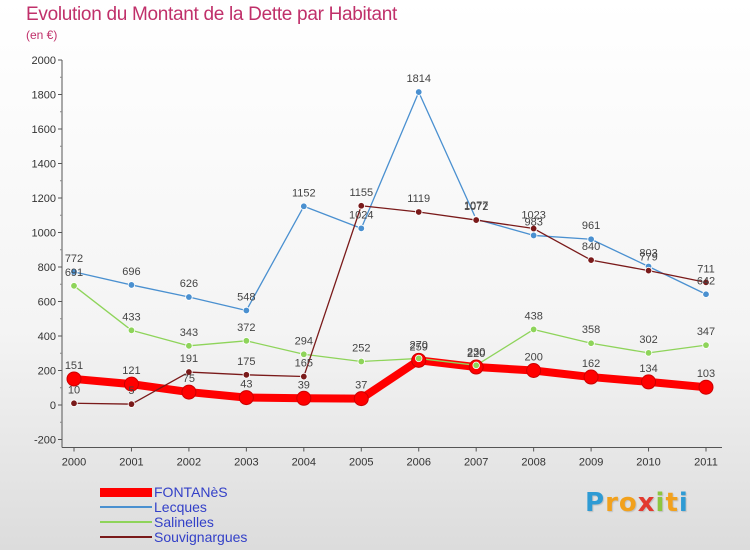  I want to click on logo-letter: r, so click(612, 503).